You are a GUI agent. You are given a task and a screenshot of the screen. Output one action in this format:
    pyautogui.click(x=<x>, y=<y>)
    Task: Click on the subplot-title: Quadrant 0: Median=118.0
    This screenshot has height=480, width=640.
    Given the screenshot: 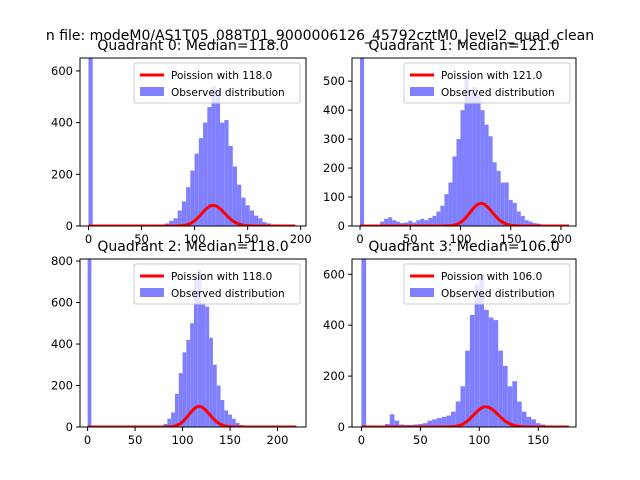 What is the action you would take?
    pyautogui.click(x=192, y=46)
    